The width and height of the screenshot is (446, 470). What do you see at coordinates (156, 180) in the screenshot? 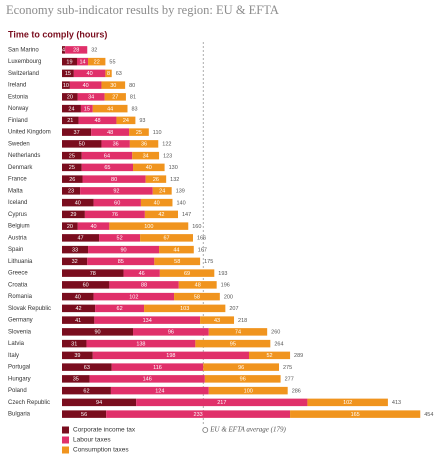
I see `segment-label: 26` at bounding box center [156, 180].